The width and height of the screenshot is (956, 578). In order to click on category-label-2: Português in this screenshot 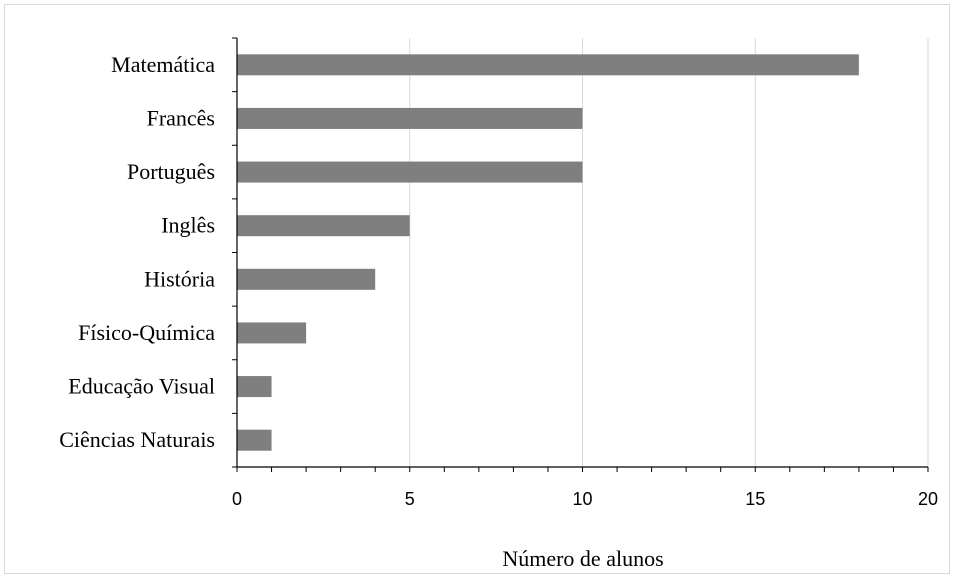, I will do `click(171, 171)`.